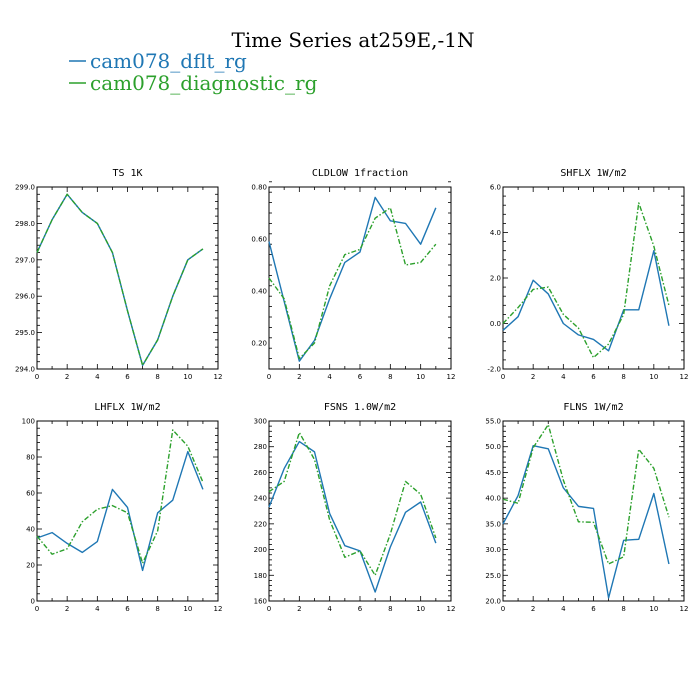  I want to click on y-tick-label-shflx: 0.0, so click(495, 324).